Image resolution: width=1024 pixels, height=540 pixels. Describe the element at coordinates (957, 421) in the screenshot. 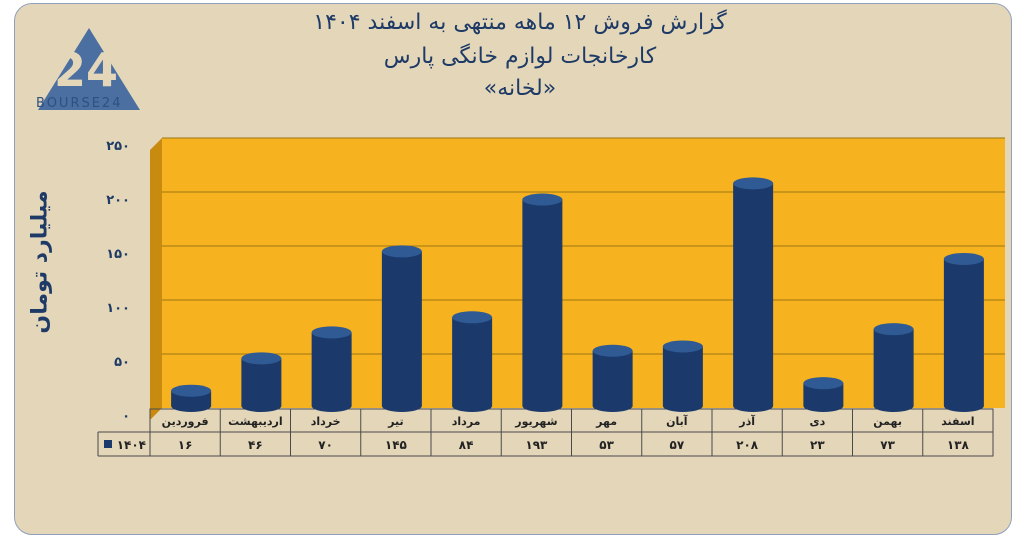

I see `x-category-label: اسفند` at that location.